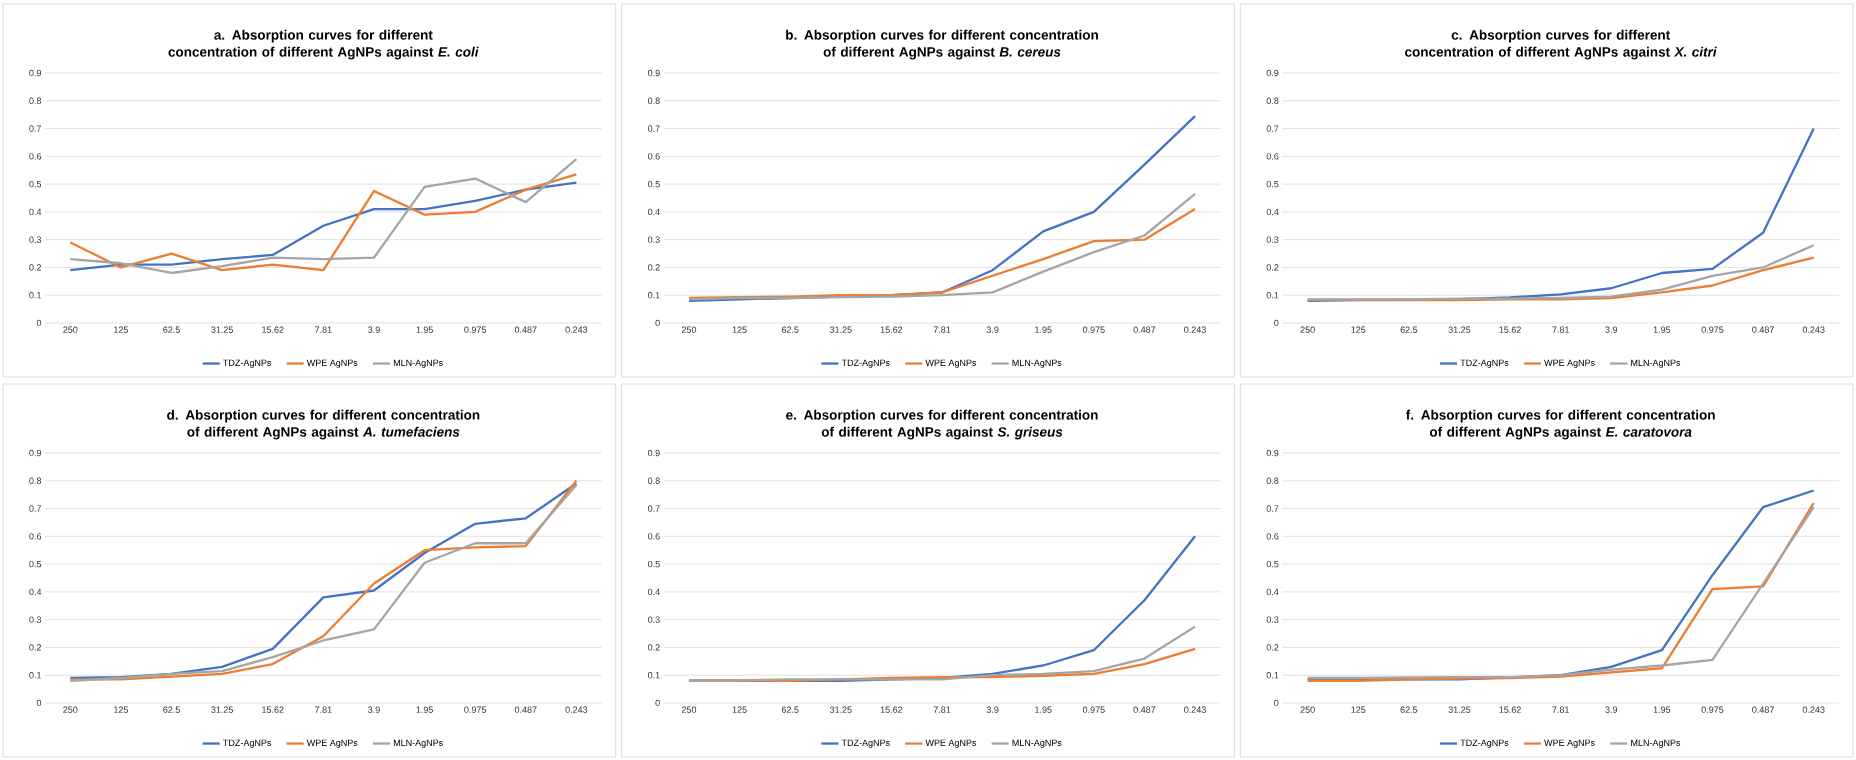  Describe the element at coordinates (942, 44) in the screenshot. I see `chart-title: b. Absorption curves for different concentration of different AgNPs against B. cereus` at that location.